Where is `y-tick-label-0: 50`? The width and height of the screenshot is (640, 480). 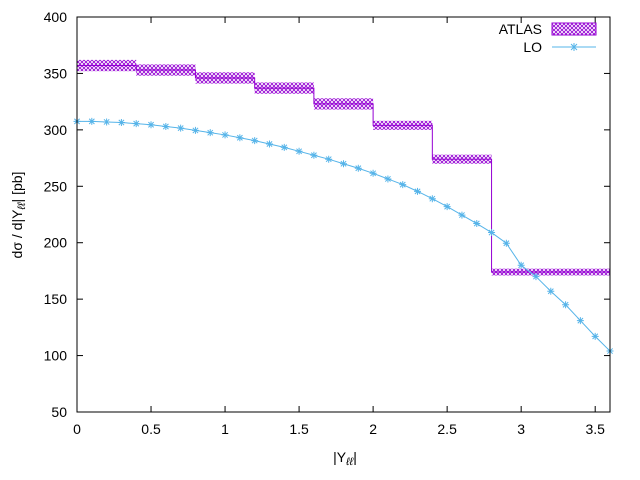
y-tick-label-0: 50 is located at coordinates (59, 412).